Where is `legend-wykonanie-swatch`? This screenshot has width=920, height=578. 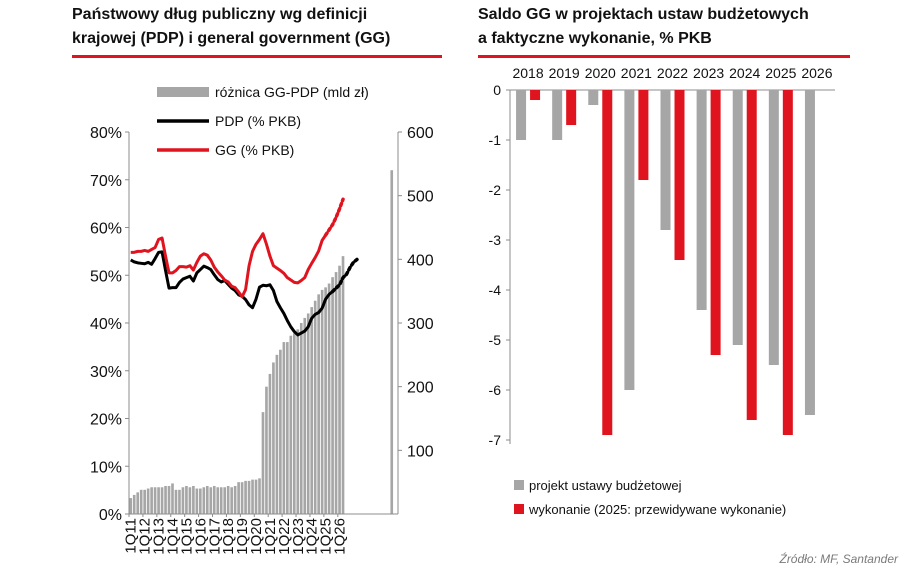 legend-wykonanie-swatch is located at coordinates (519, 509).